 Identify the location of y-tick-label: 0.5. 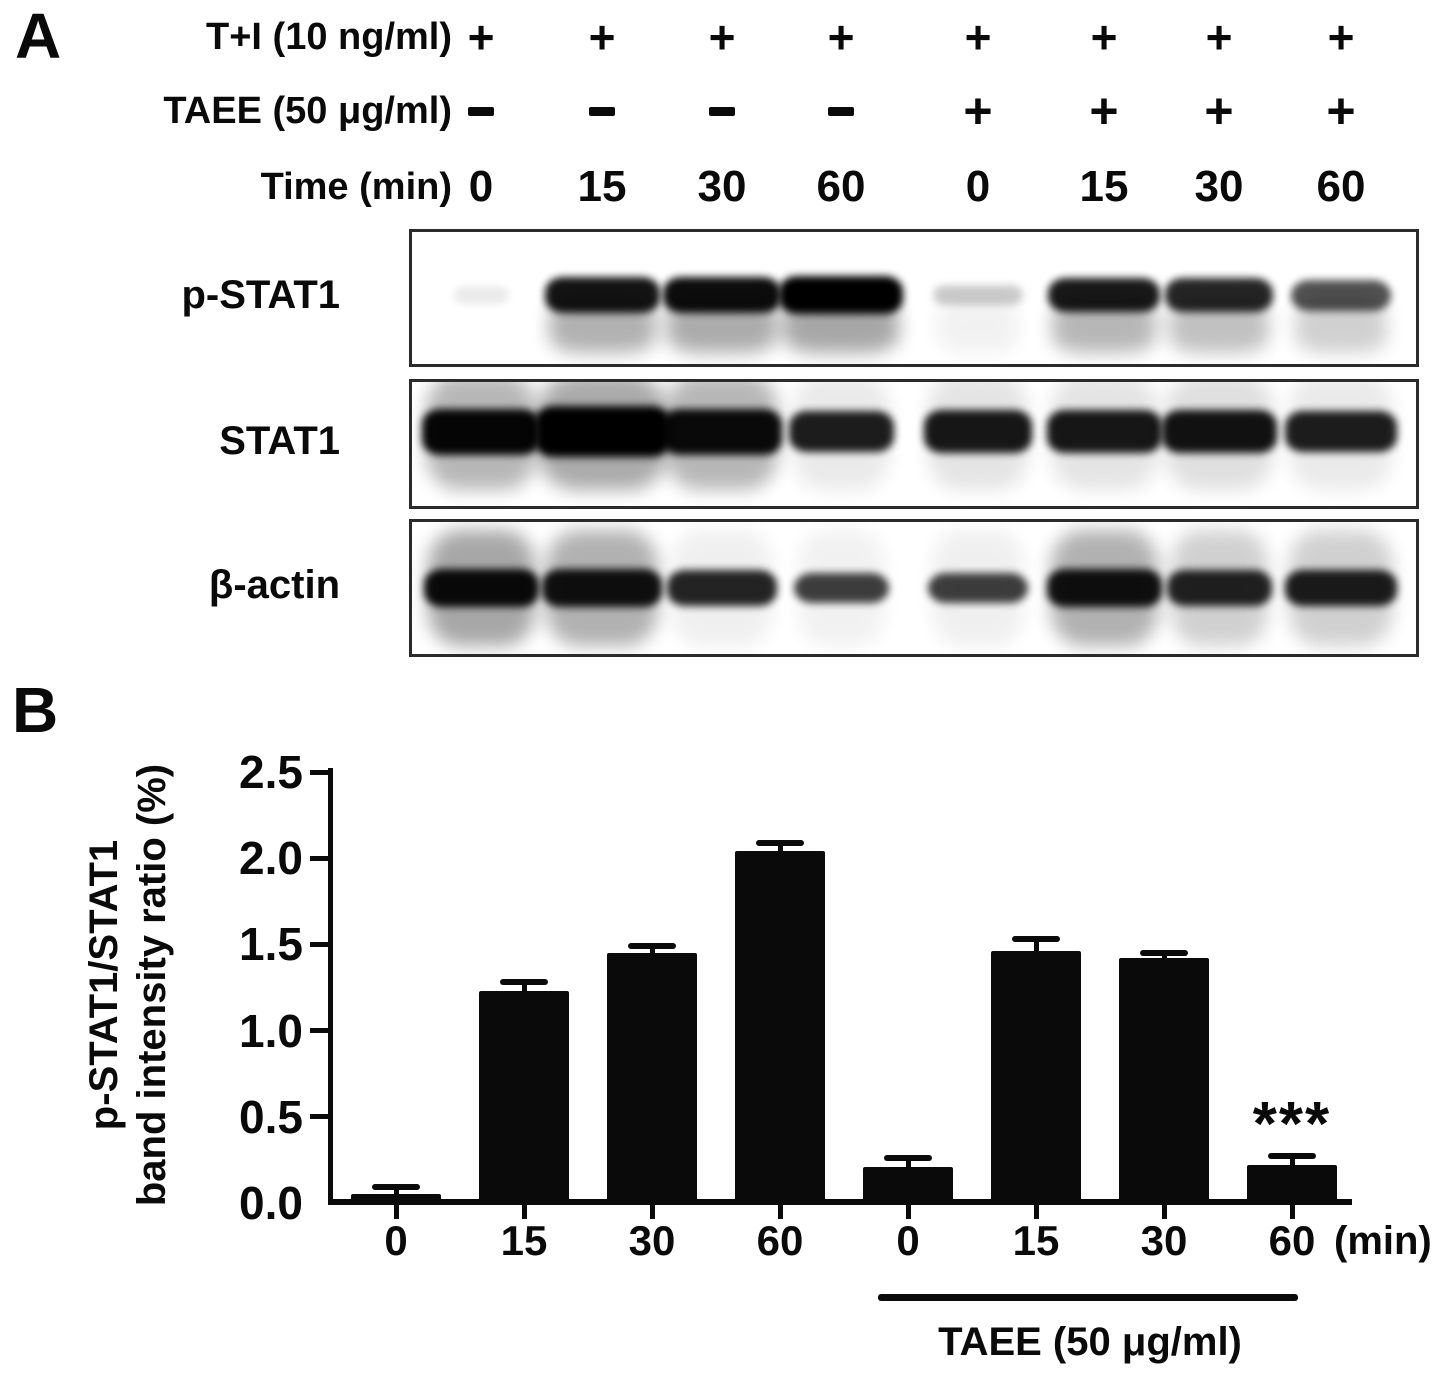
(271, 1116).